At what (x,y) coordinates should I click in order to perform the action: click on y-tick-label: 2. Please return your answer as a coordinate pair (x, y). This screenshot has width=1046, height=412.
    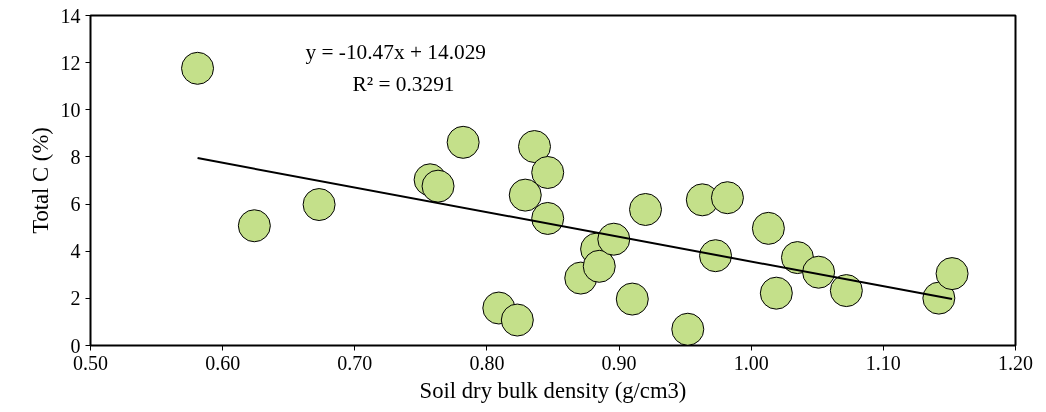
    Looking at the image, I should click on (75, 298).